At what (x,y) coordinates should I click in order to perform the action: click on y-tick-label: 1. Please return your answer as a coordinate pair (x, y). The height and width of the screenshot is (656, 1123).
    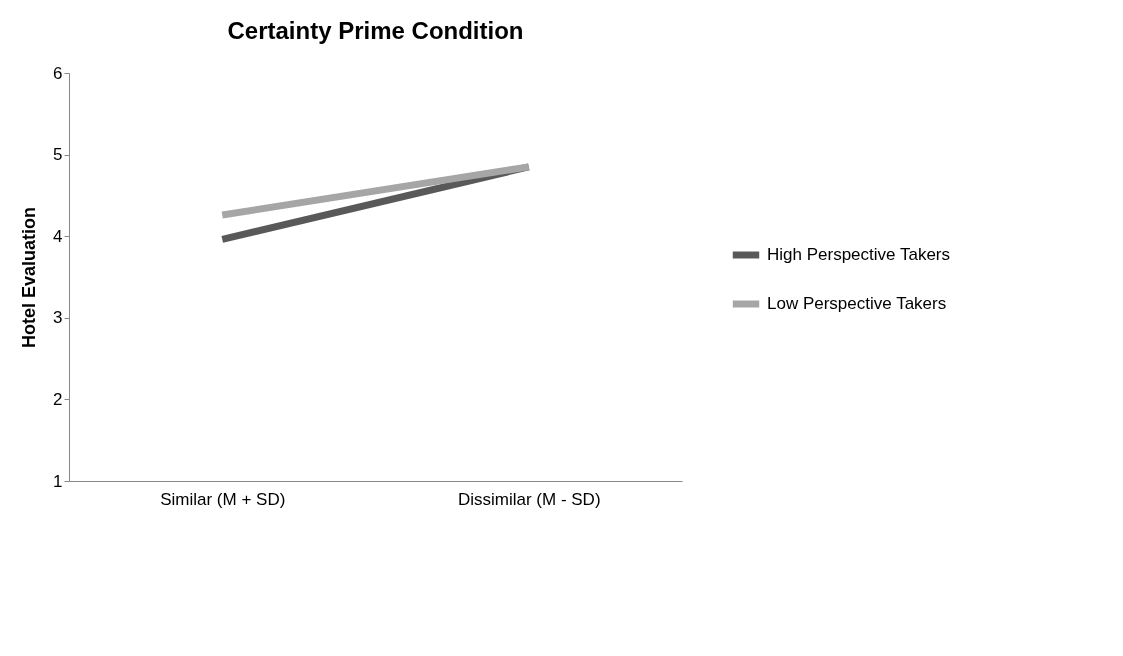
    Looking at the image, I should click on (58, 481).